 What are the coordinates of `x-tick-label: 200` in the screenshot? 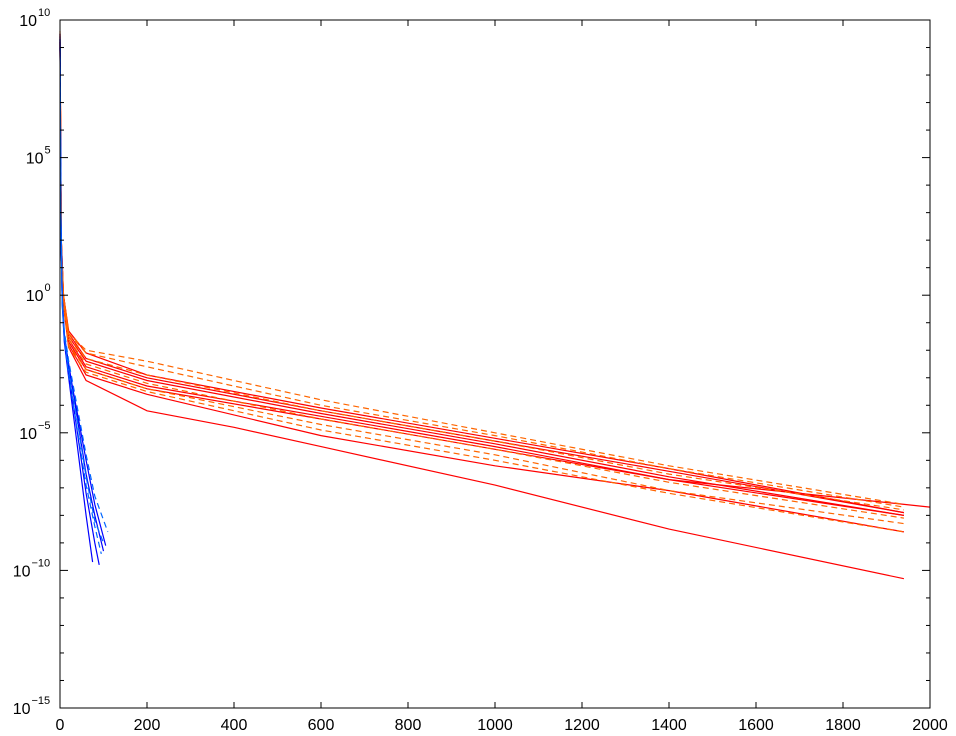 It's located at (147, 725).